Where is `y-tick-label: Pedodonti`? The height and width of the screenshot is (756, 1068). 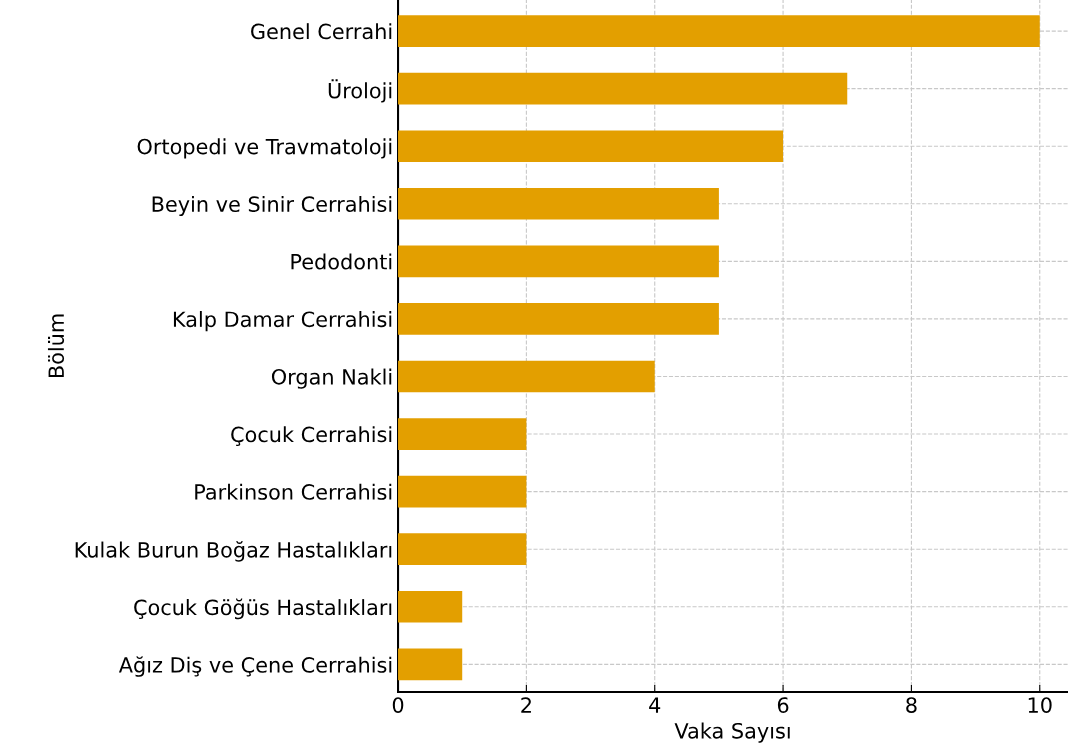
y-tick-label: Pedodonti is located at coordinates (341, 261).